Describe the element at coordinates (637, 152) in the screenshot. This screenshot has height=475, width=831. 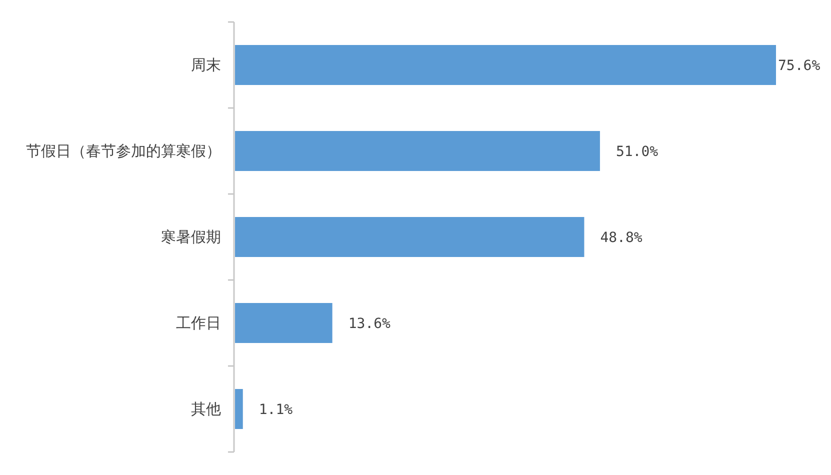
I see `data-label: 51.0%` at that location.